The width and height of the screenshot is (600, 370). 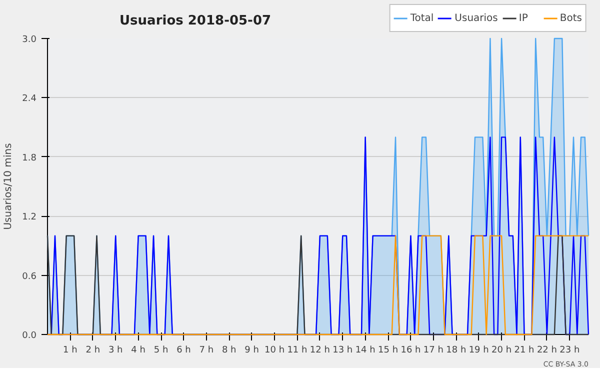 What do you see at coordinates (138, 351) in the screenshot?
I see `x-tick-label: 4 h` at bounding box center [138, 351].